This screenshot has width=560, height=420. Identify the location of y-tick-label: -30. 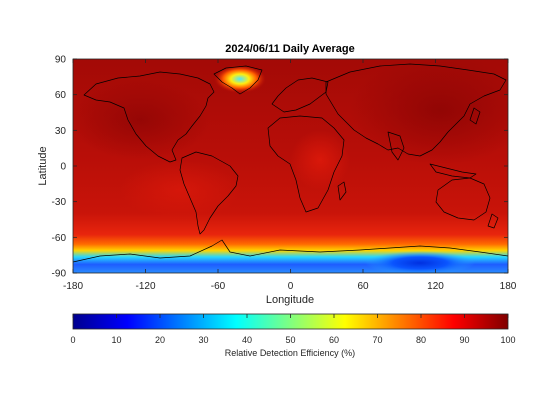
(59, 202).